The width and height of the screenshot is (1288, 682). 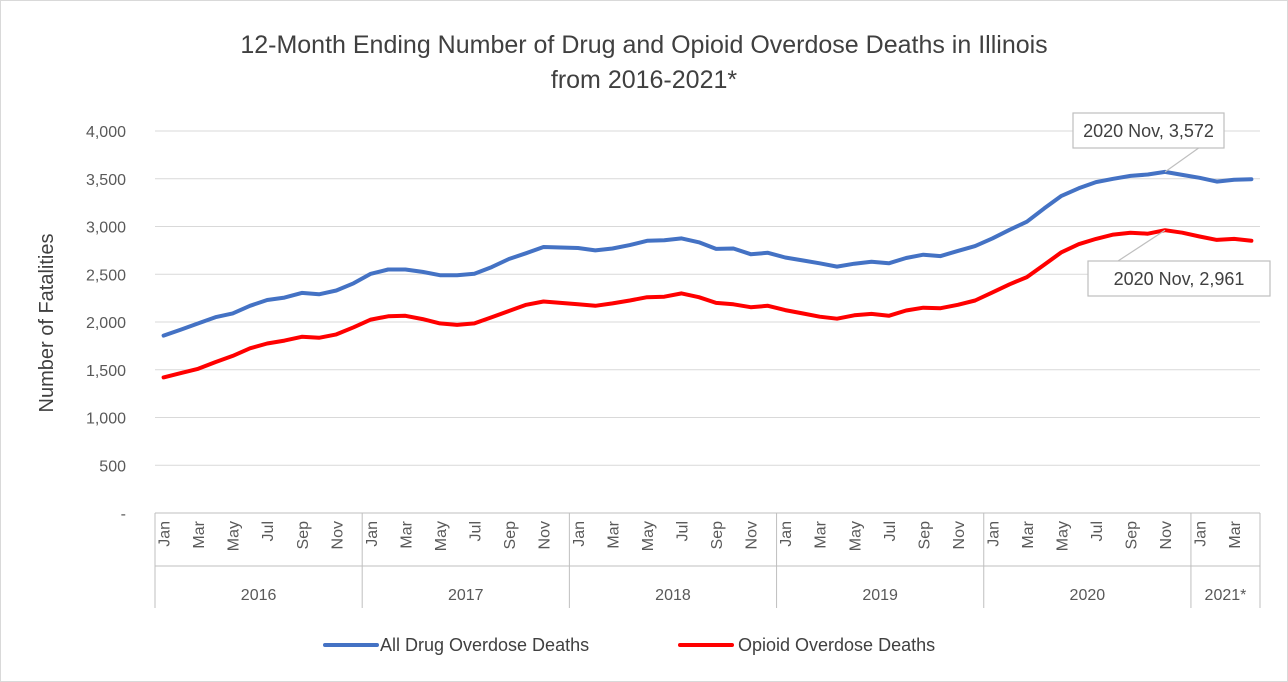 What do you see at coordinates (106, 180) in the screenshot?
I see `y-tick-label: 3,500` at bounding box center [106, 180].